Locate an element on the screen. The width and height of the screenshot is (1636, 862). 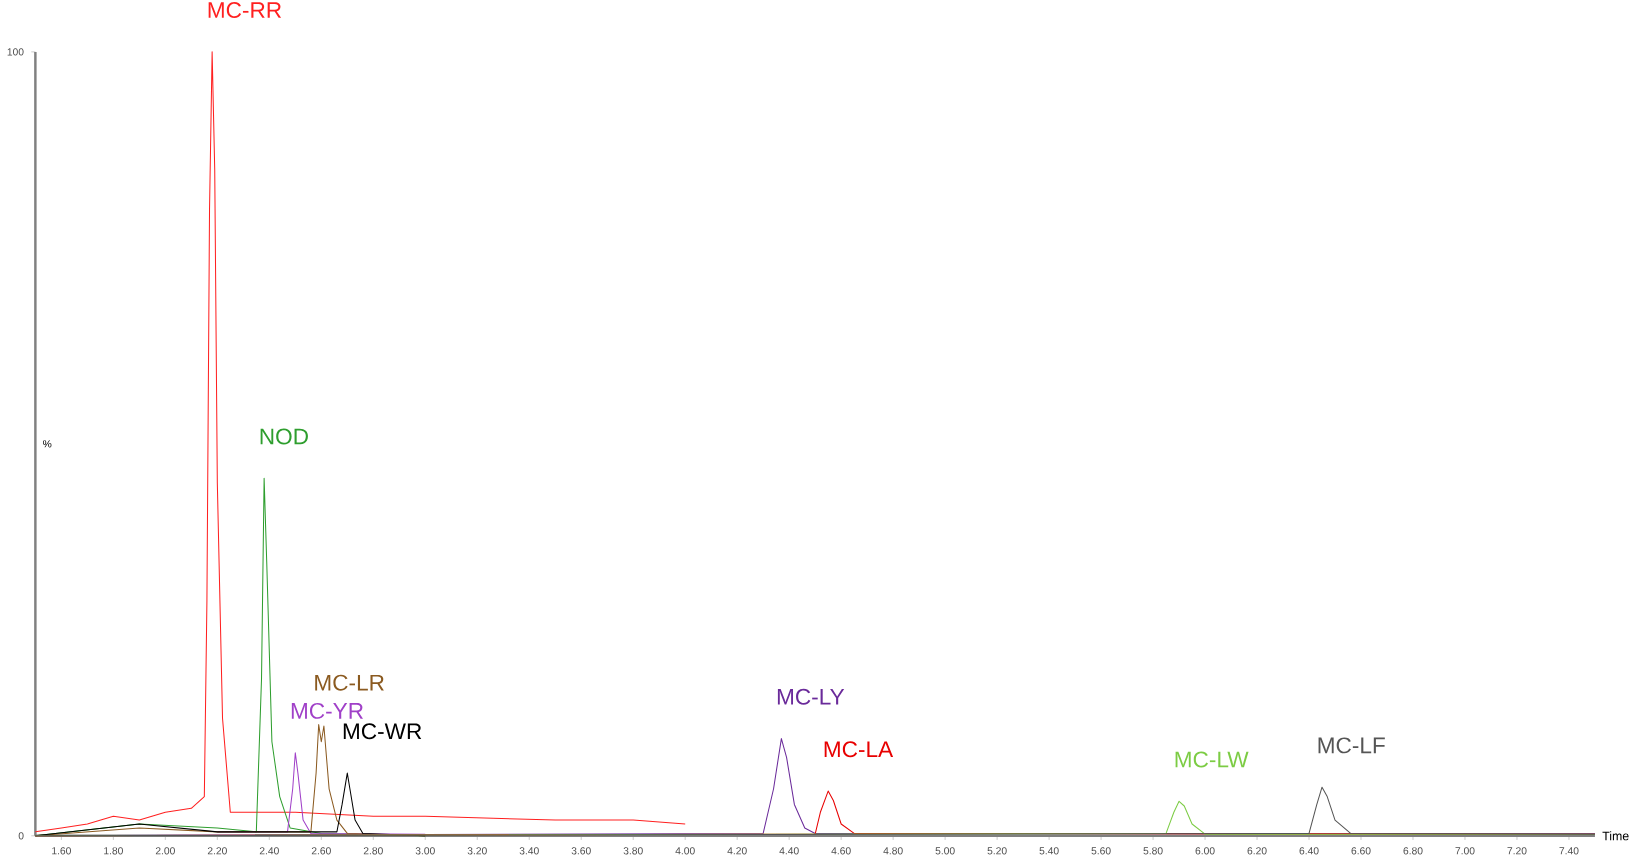
series-label: MC-YR is located at coordinates (327, 711).